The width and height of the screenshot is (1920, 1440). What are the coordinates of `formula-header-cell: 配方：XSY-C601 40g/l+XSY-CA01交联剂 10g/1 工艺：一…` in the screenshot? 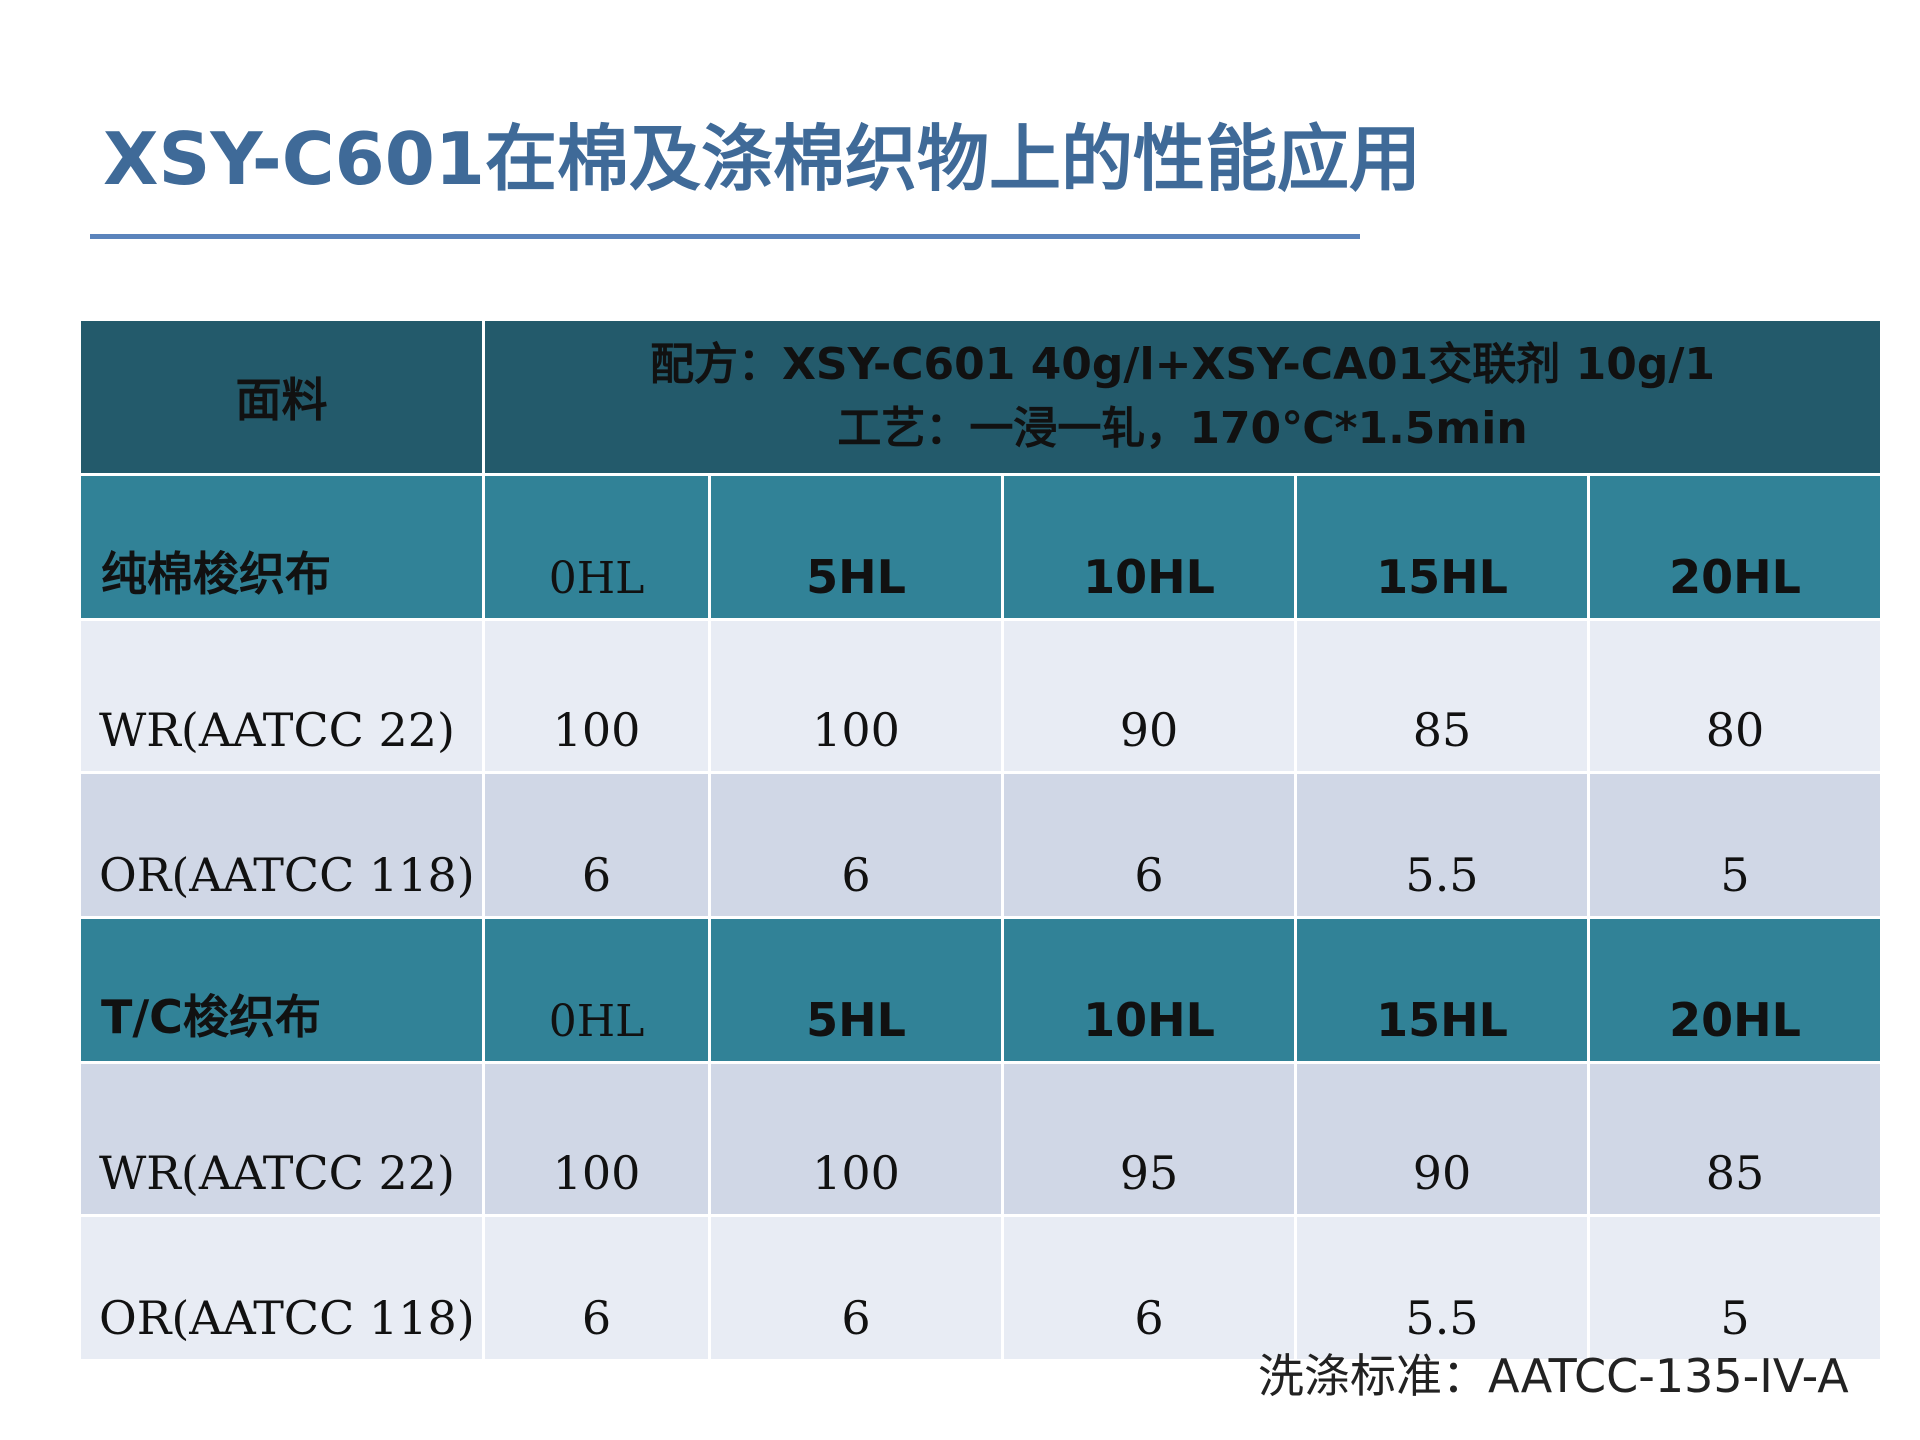 It's located at (1182, 397).